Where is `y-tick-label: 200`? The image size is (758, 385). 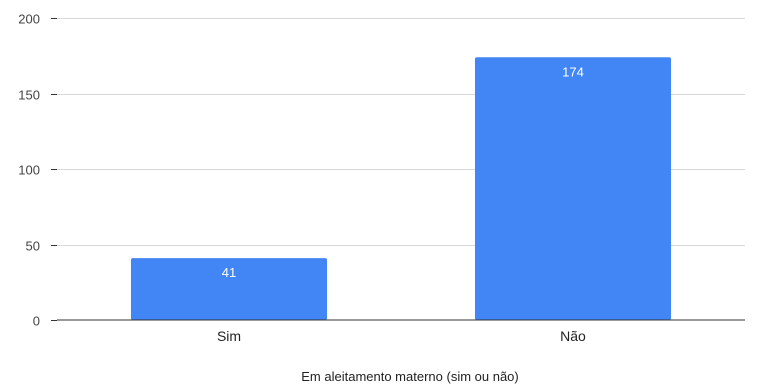
y-tick-label: 200 is located at coordinates (29, 19).